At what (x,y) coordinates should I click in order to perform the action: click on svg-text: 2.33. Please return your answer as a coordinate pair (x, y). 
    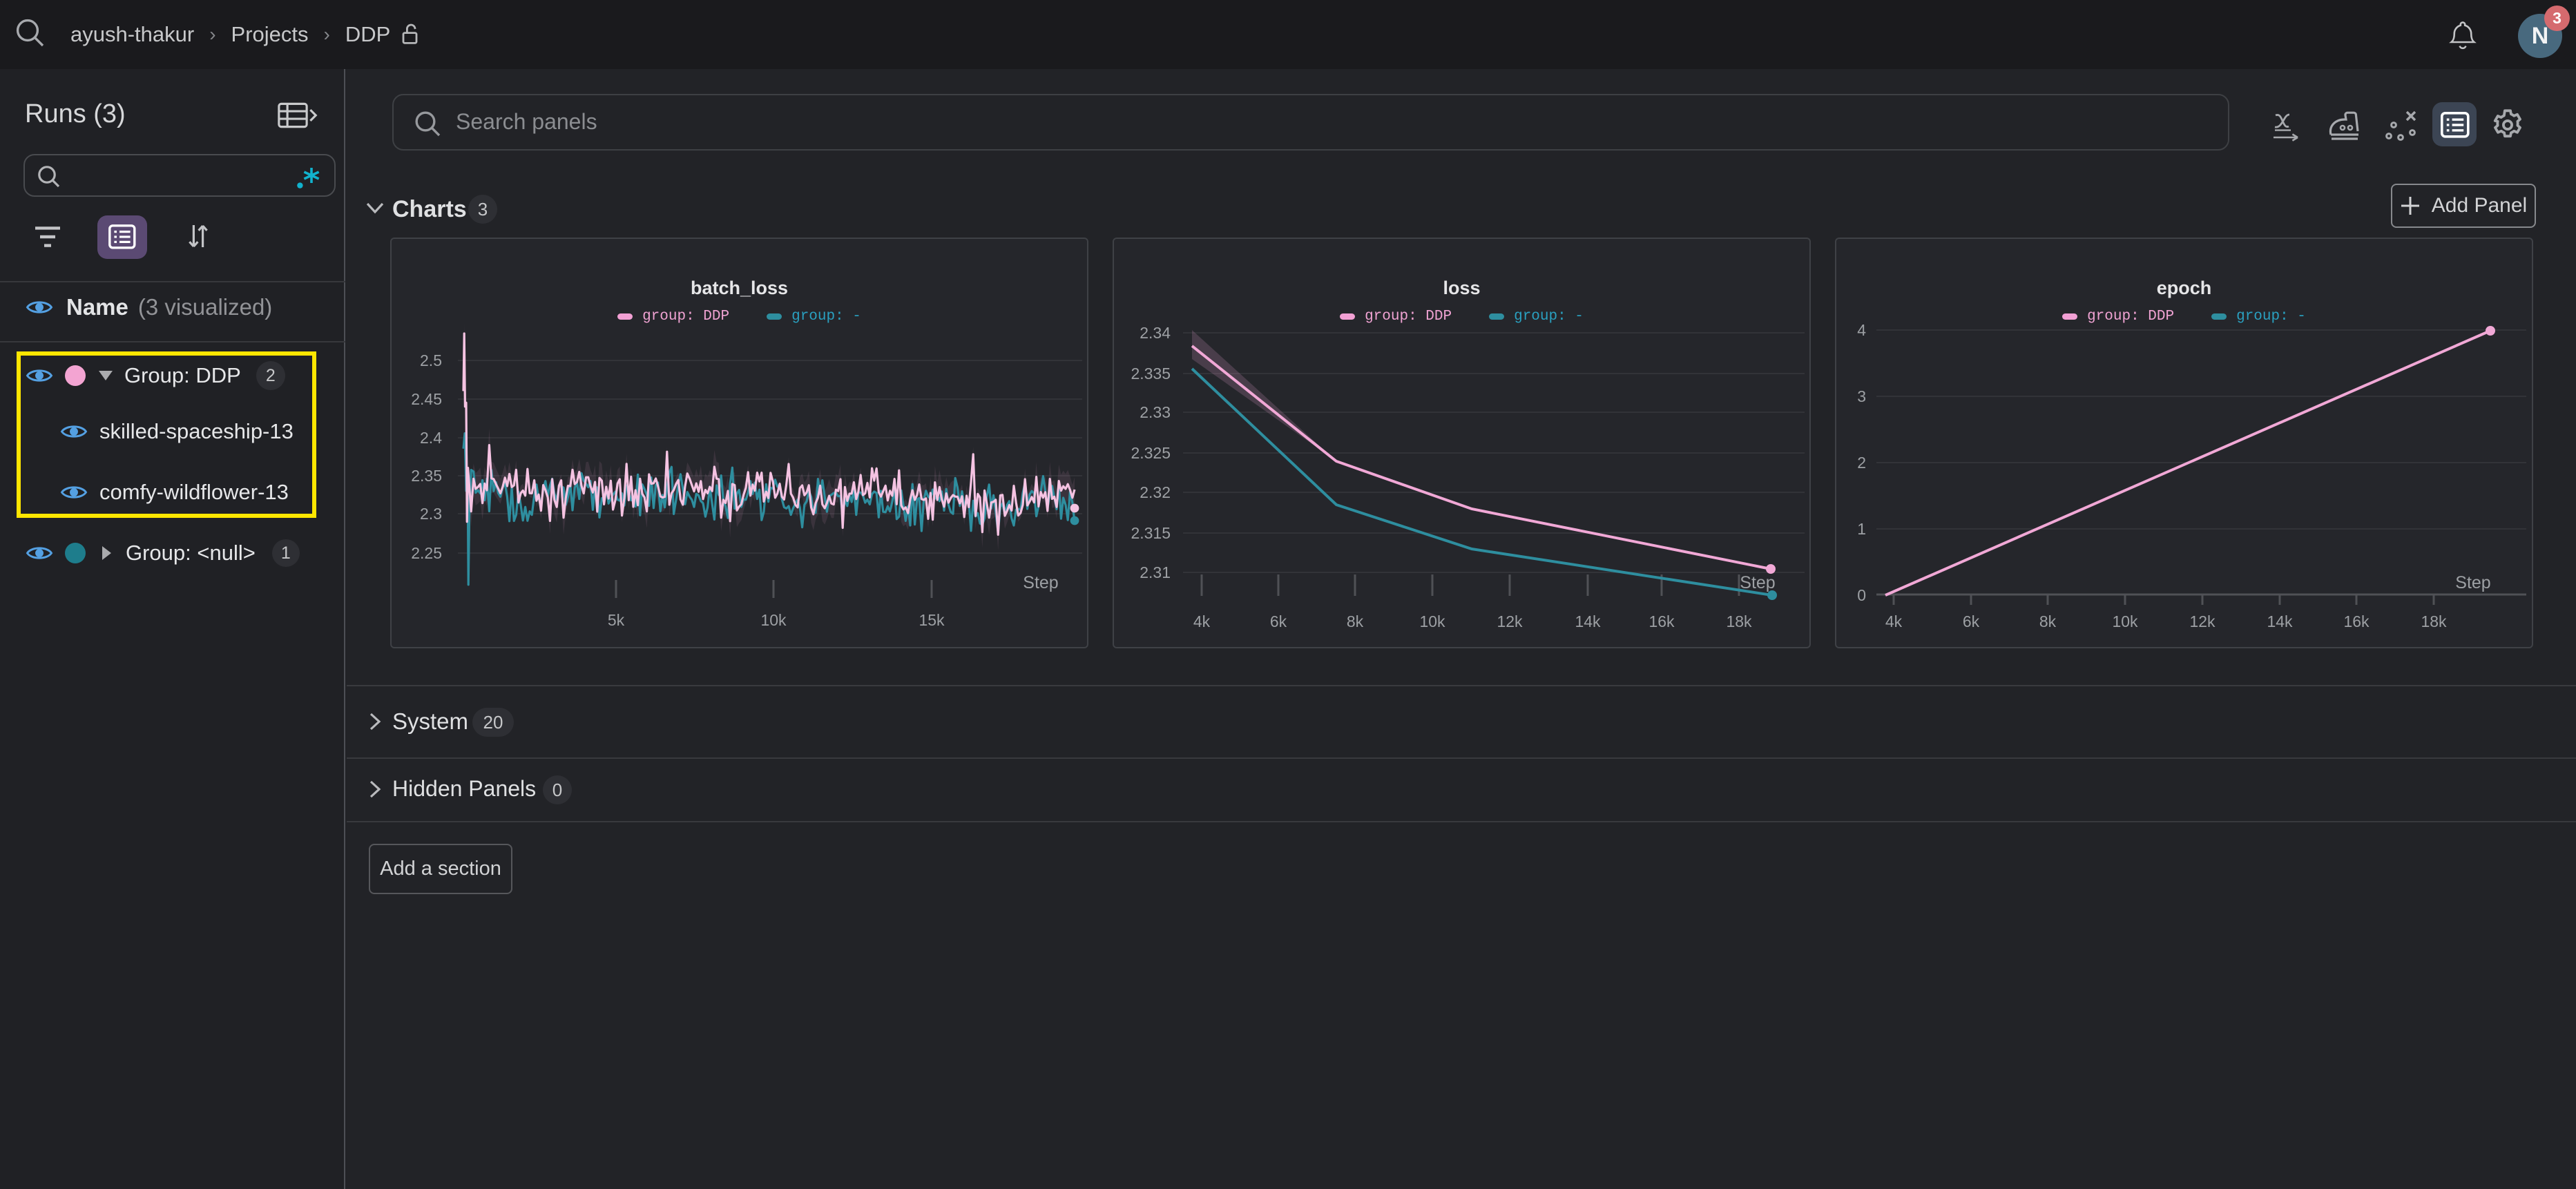
    Looking at the image, I should click on (1155, 412).